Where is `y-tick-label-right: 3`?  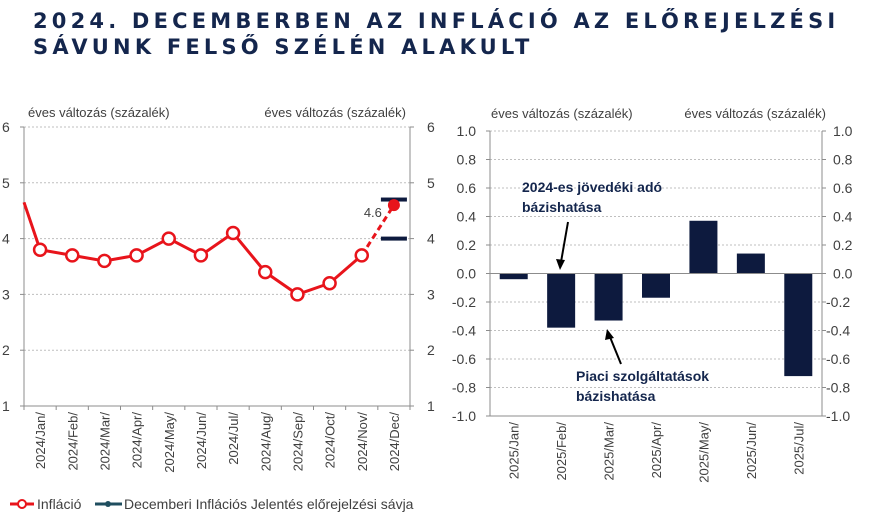
y-tick-label-right: 3 is located at coordinates (431, 294).